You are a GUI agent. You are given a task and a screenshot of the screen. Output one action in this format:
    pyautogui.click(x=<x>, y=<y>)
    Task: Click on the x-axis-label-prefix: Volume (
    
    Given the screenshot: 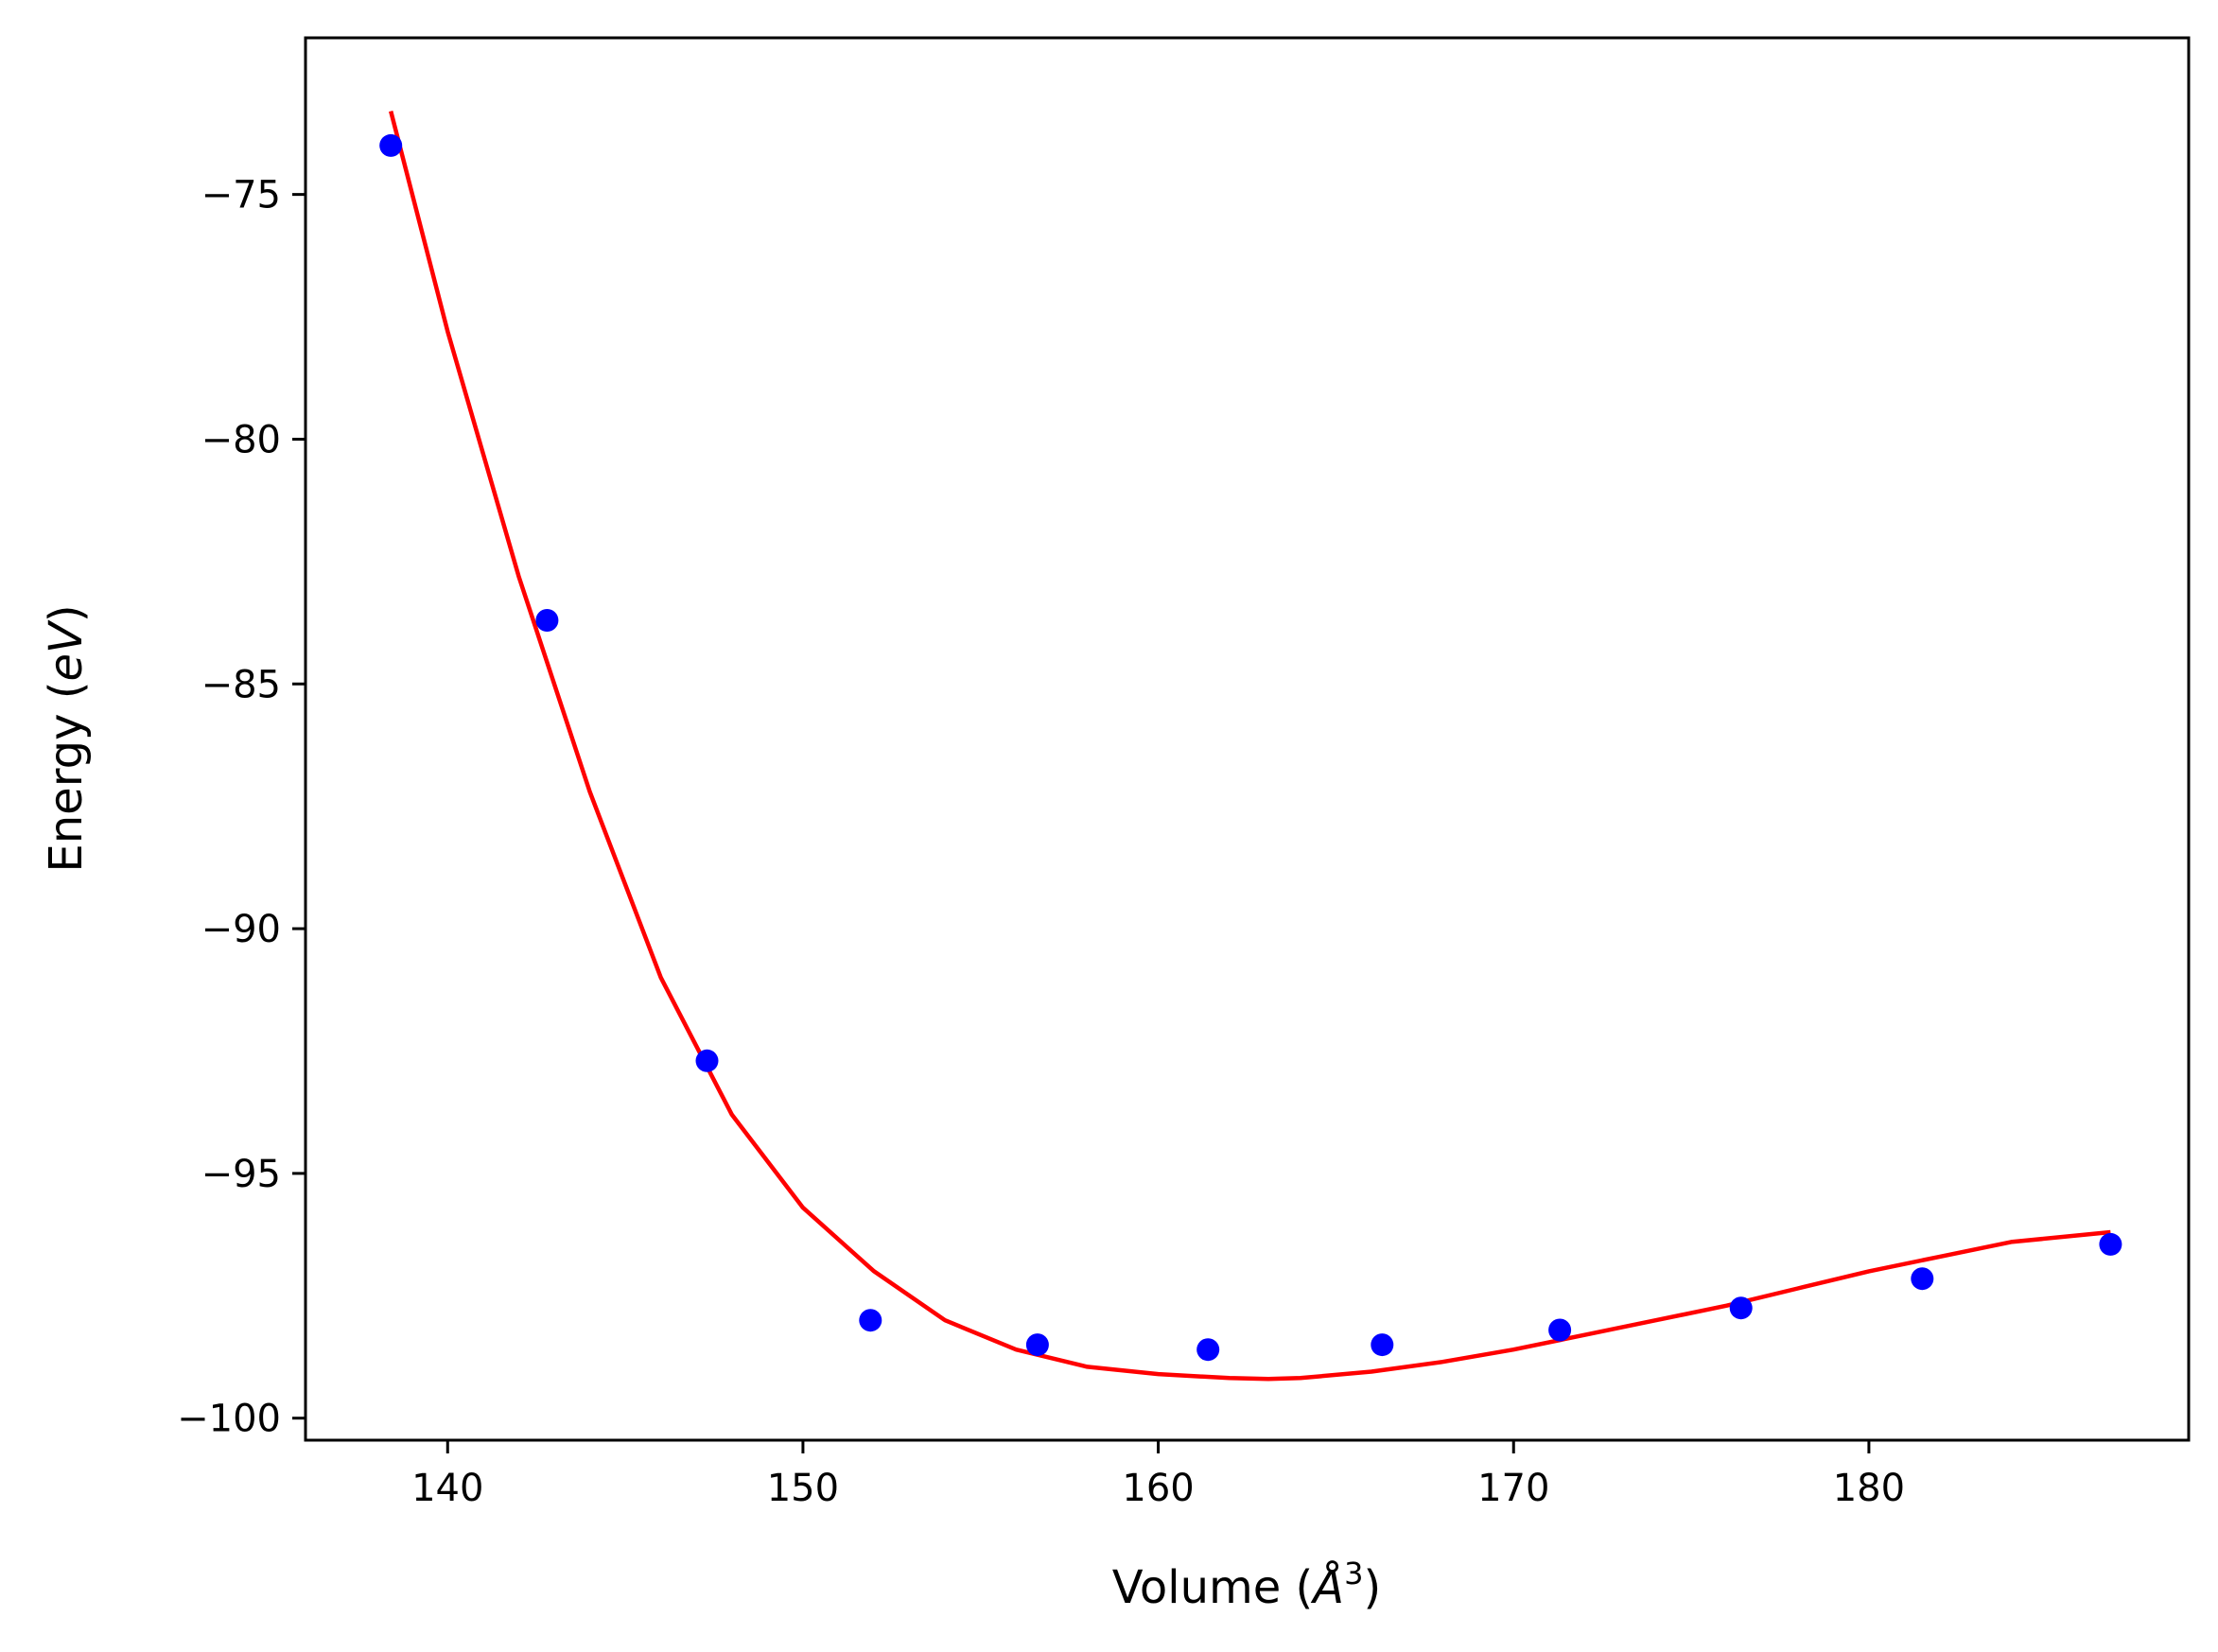 What is the action you would take?
    pyautogui.click(x=1213, y=1588)
    